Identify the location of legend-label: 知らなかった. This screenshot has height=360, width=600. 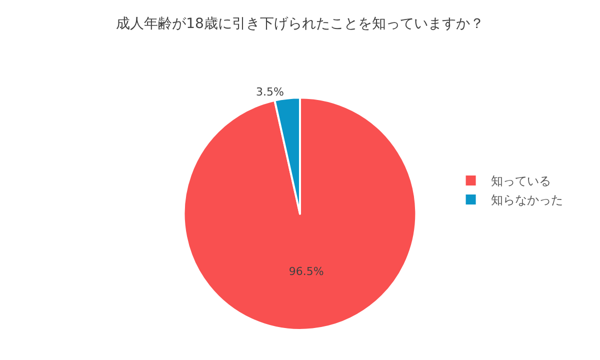
(526, 200).